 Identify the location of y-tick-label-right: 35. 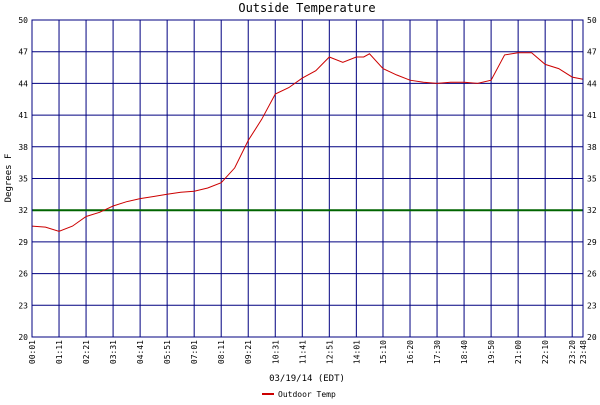
(592, 179).